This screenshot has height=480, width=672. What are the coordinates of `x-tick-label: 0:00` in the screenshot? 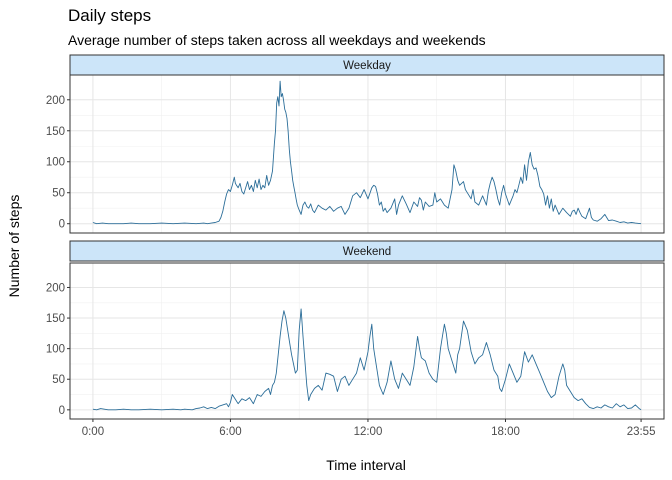 It's located at (93, 432).